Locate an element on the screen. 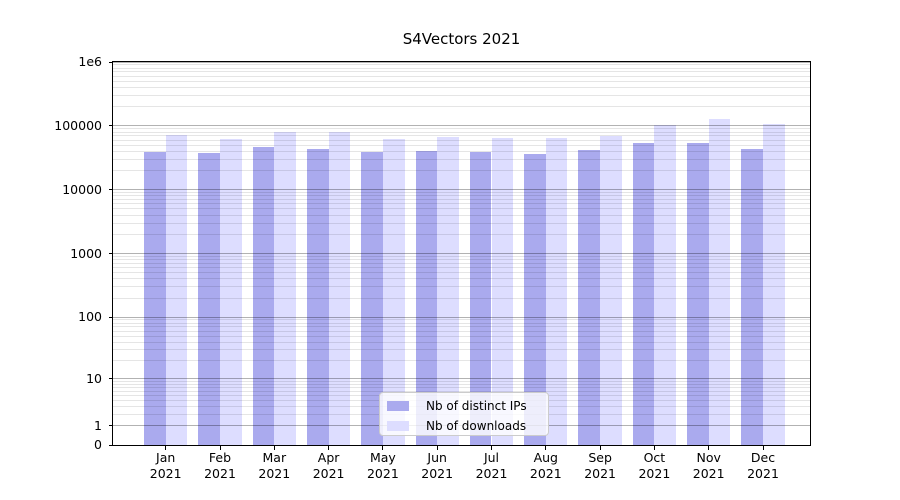 The width and height of the screenshot is (900, 500). y-tick-label-1000: 1000 is located at coordinates (86, 253).